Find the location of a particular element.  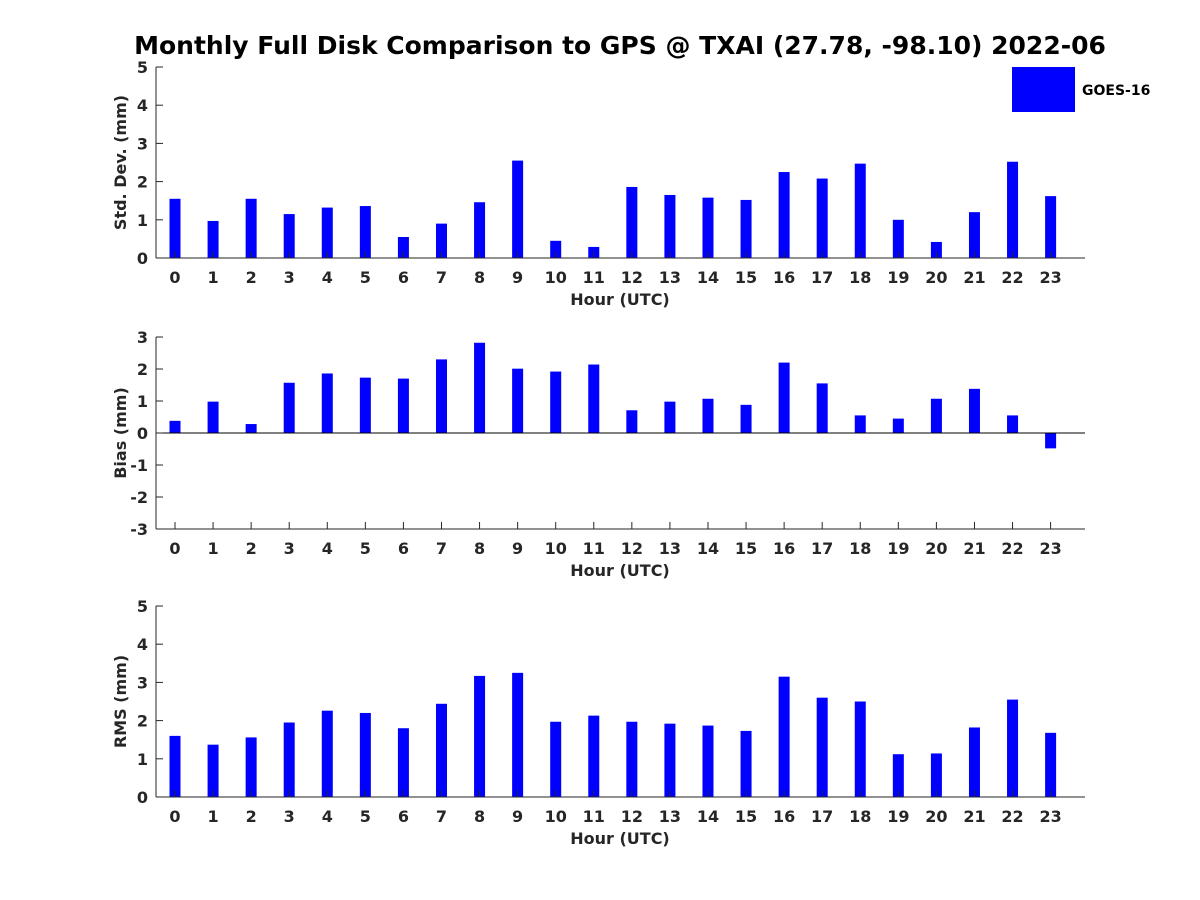

x-tick-label: 7 is located at coordinates (441, 548).